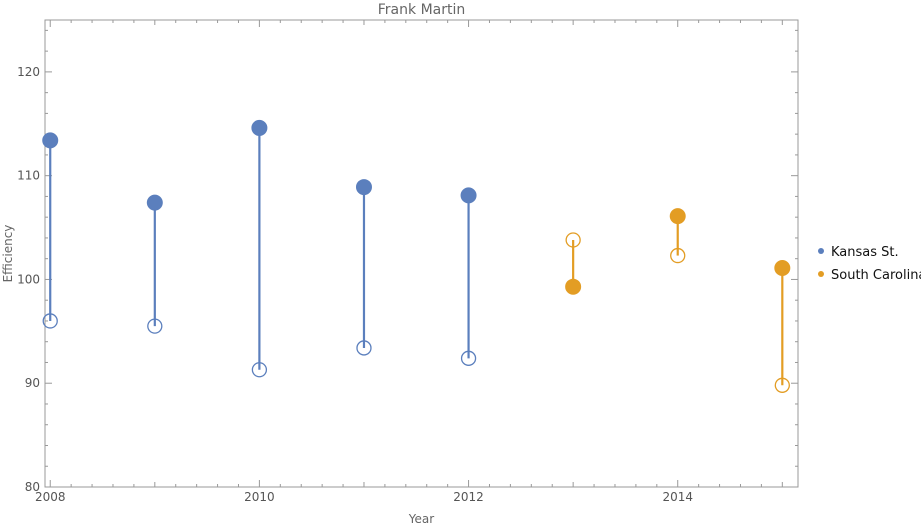 Image resolution: width=921 pixels, height=528 pixels. Describe the element at coordinates (28, 279) in the screenshot. I see `y-tick-label: 100` at that location.